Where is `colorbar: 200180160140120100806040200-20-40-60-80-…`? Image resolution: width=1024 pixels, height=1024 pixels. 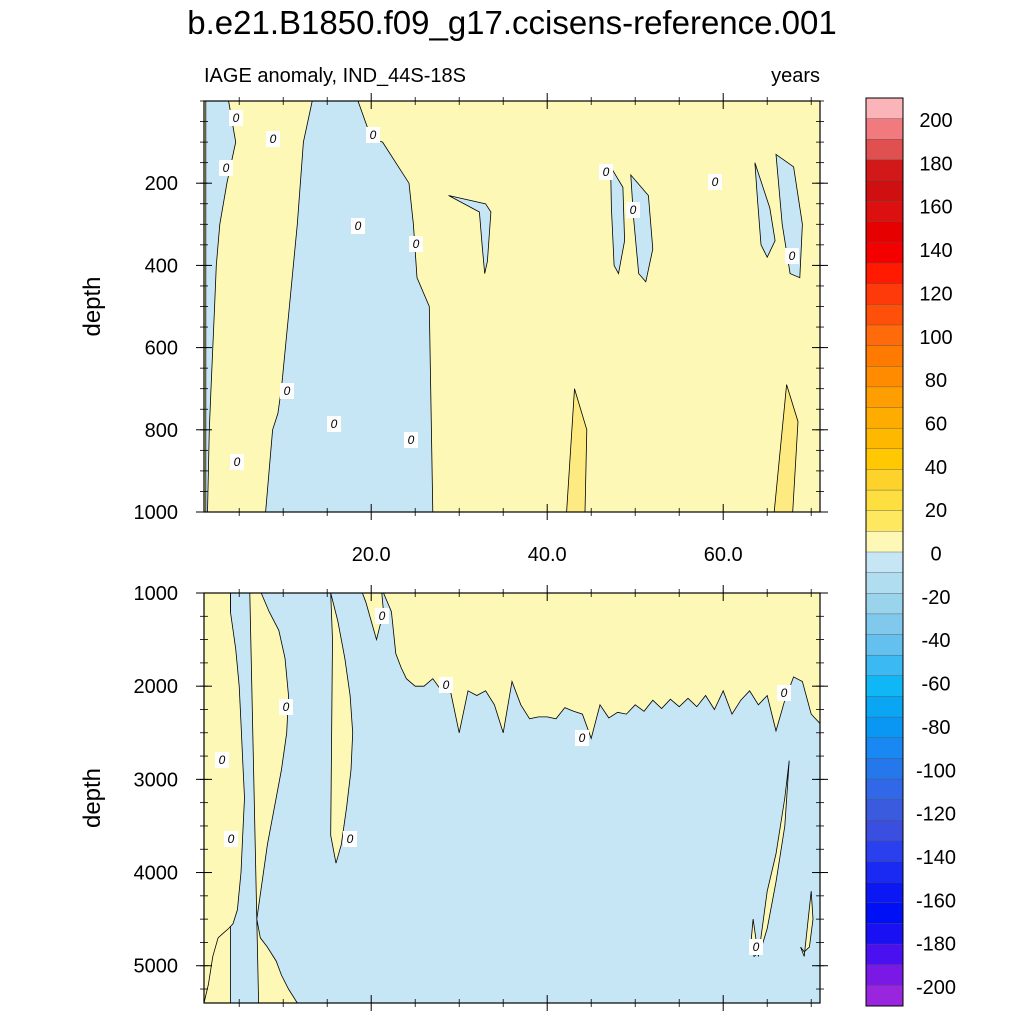
colorbar: 200180160140120100806040200-20-40-60-80-… is located at coordinates (910, 552).